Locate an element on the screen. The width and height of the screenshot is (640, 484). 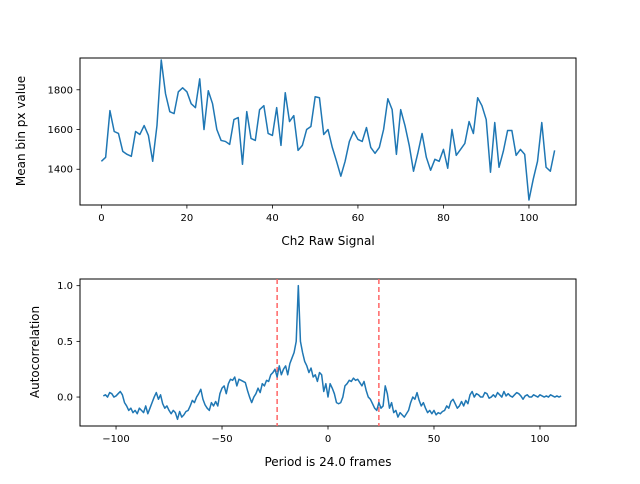
signal-y-tick-label: 1600 is located at coordinates (60, 130).